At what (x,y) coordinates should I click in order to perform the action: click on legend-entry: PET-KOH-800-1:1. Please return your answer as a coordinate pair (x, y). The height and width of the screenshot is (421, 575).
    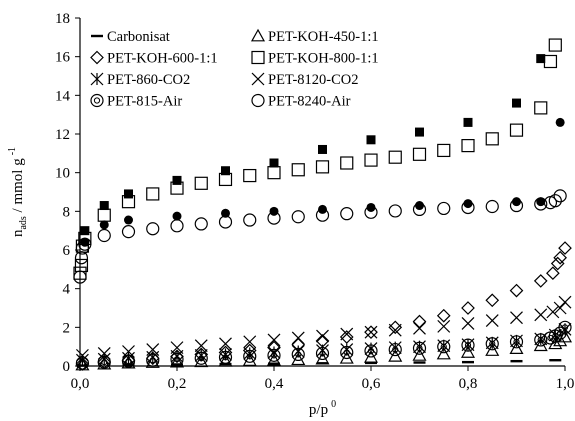
    Looking at the image, I should click on (315, 58).